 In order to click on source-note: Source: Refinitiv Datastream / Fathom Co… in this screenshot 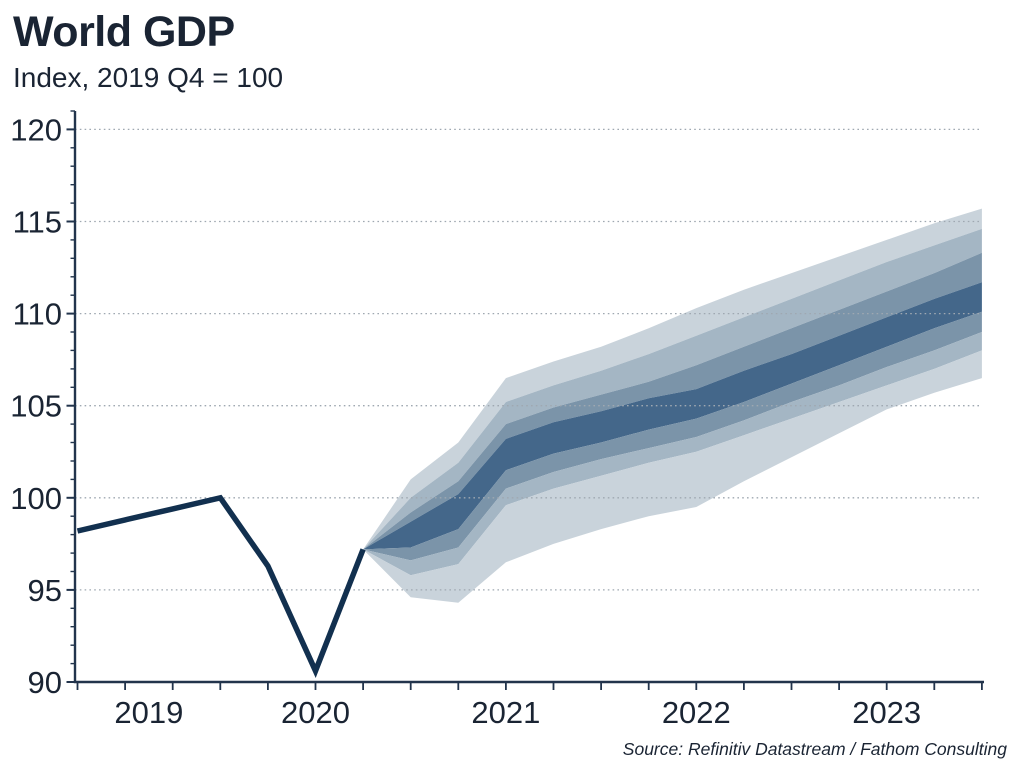, I will do `click(814, 749)`.